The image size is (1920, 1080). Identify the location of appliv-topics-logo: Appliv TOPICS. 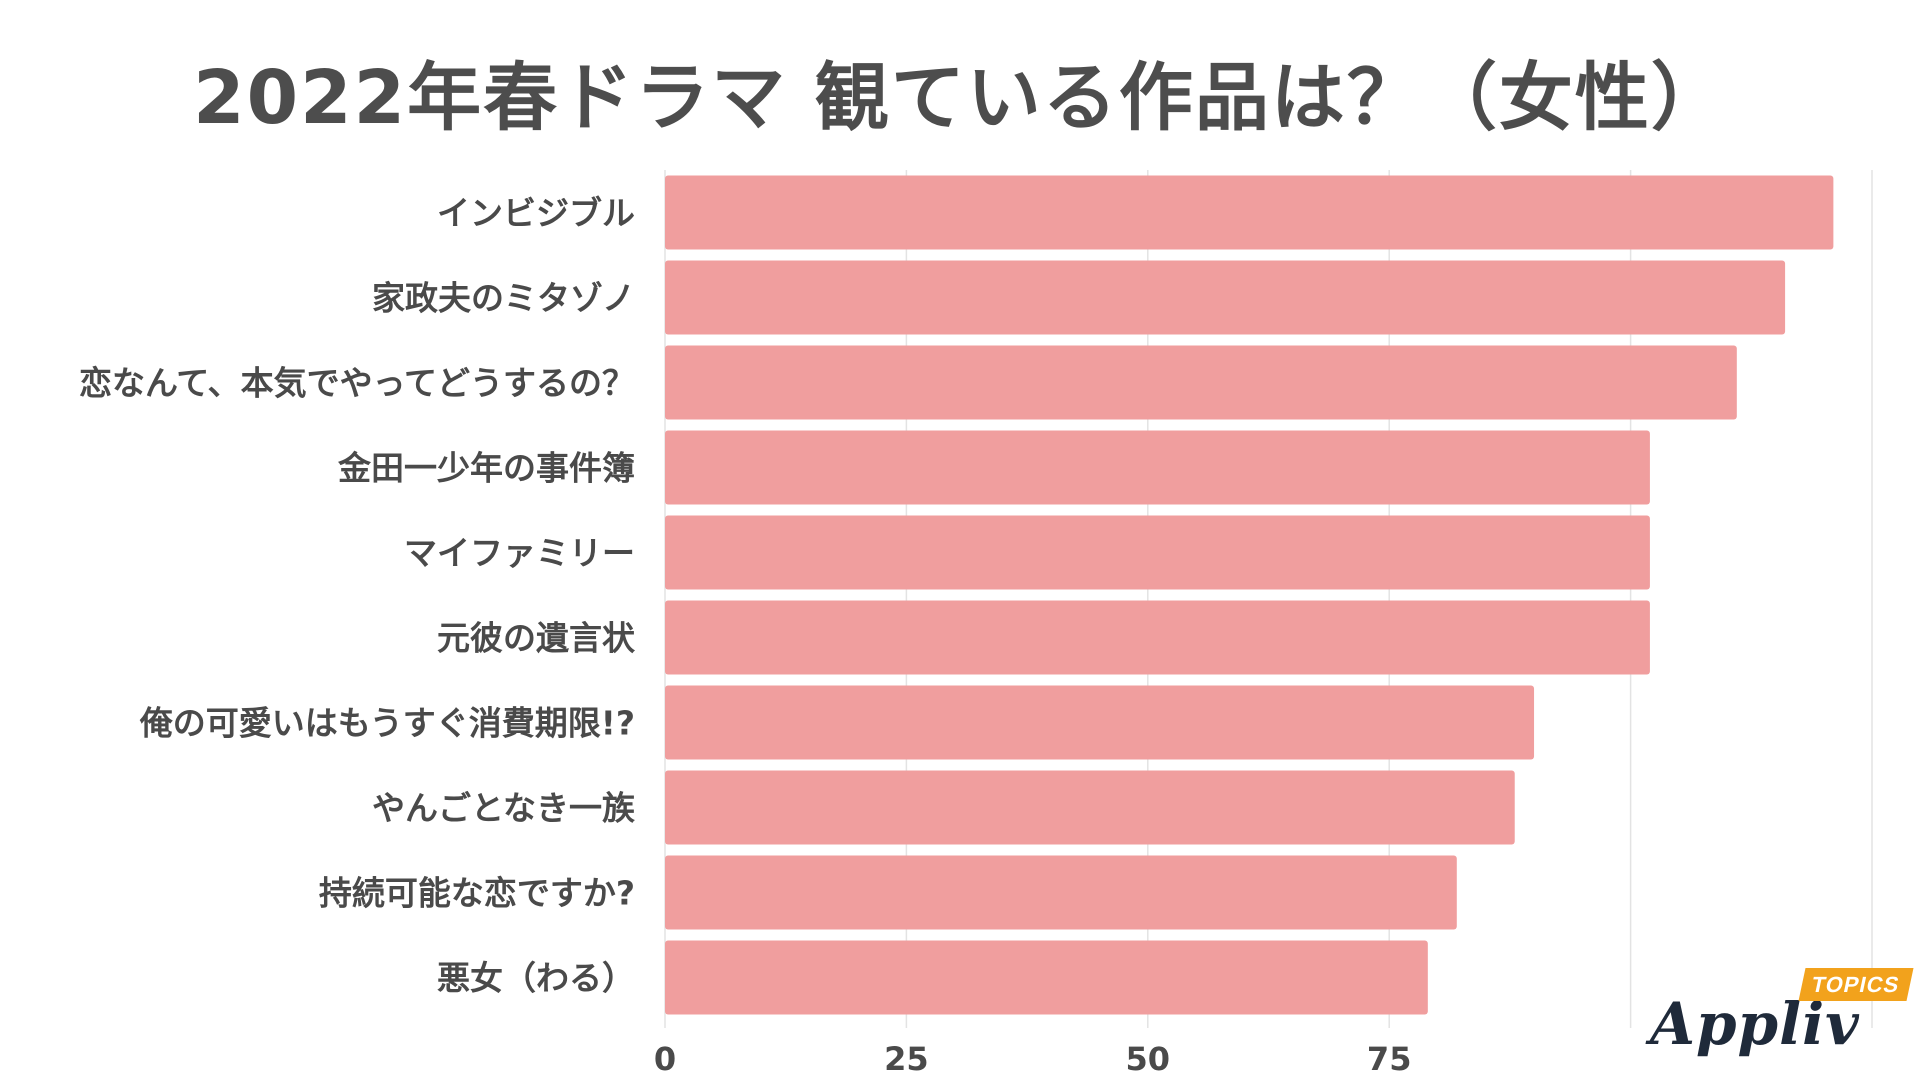
(1782, 1018).